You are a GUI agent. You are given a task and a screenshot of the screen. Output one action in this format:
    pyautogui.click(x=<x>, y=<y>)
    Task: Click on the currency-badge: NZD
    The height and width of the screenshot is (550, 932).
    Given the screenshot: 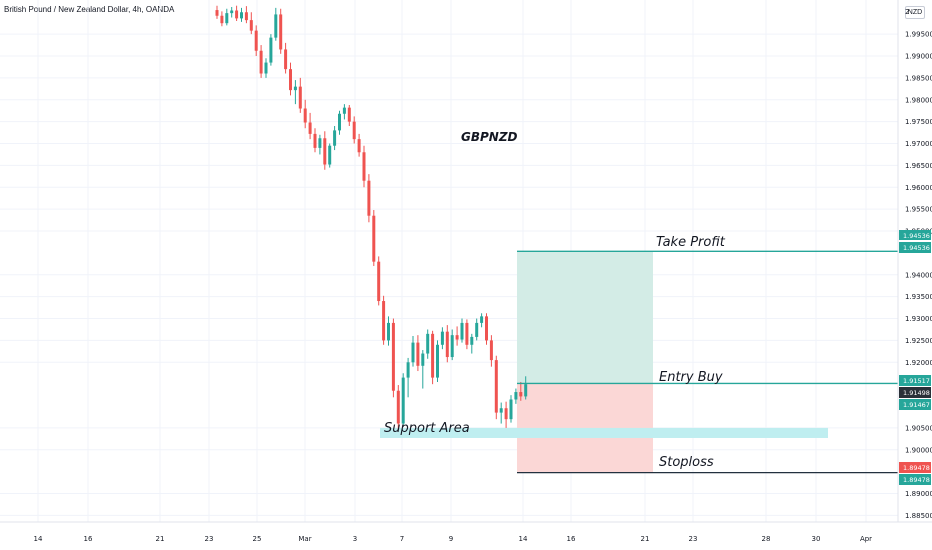 What is the action you would take?
    pyautogui.click(x=915, y=12)
    